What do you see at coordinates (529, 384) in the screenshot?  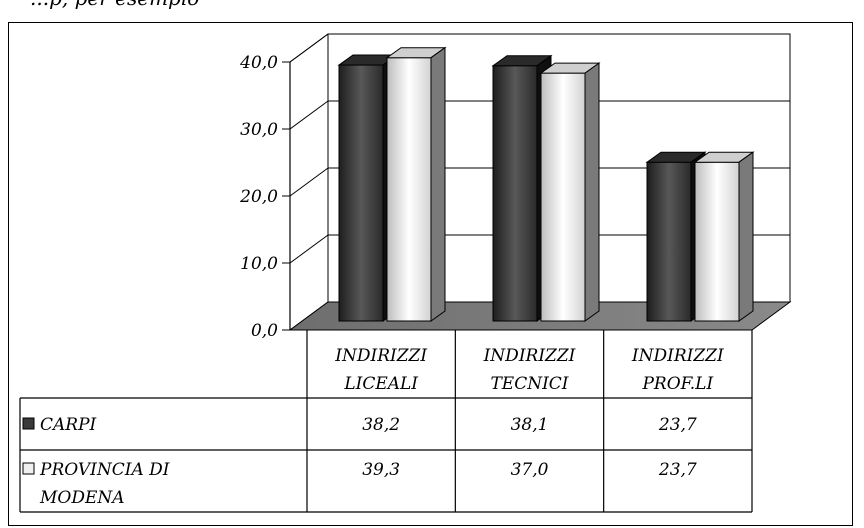 I see `category-label: TECNICI` at bounding box center [529, 384].